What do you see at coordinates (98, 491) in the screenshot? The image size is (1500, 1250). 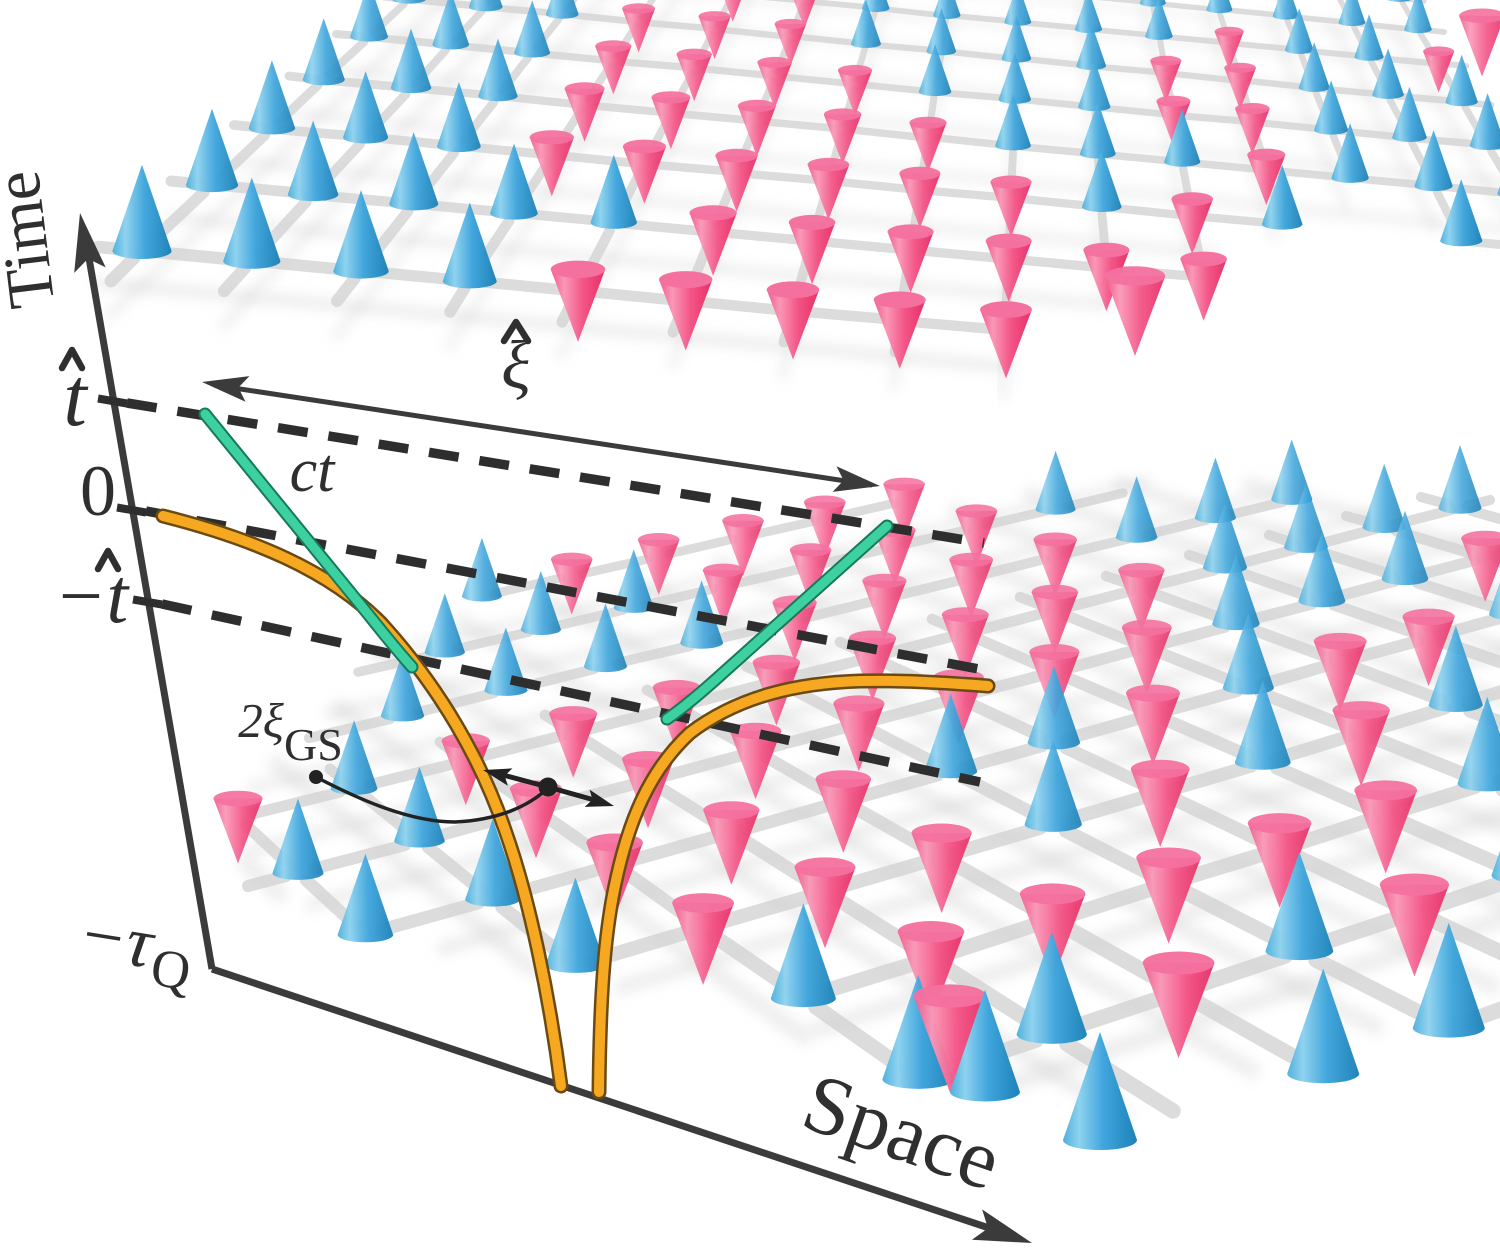 I see `svg-text: 0` at bounding box center [98, 491].